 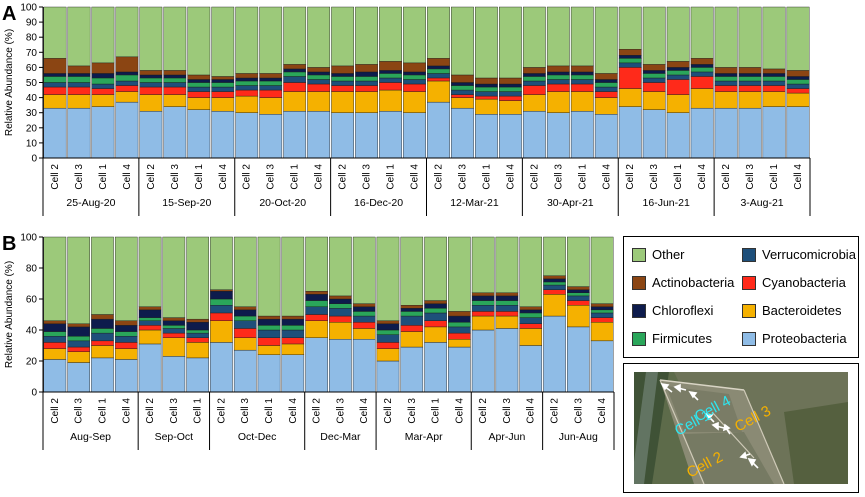 What do you see at coordinates (639, 254) in the screenshot?
I see `legend-swatch-other` at bounding box center [639, 254].